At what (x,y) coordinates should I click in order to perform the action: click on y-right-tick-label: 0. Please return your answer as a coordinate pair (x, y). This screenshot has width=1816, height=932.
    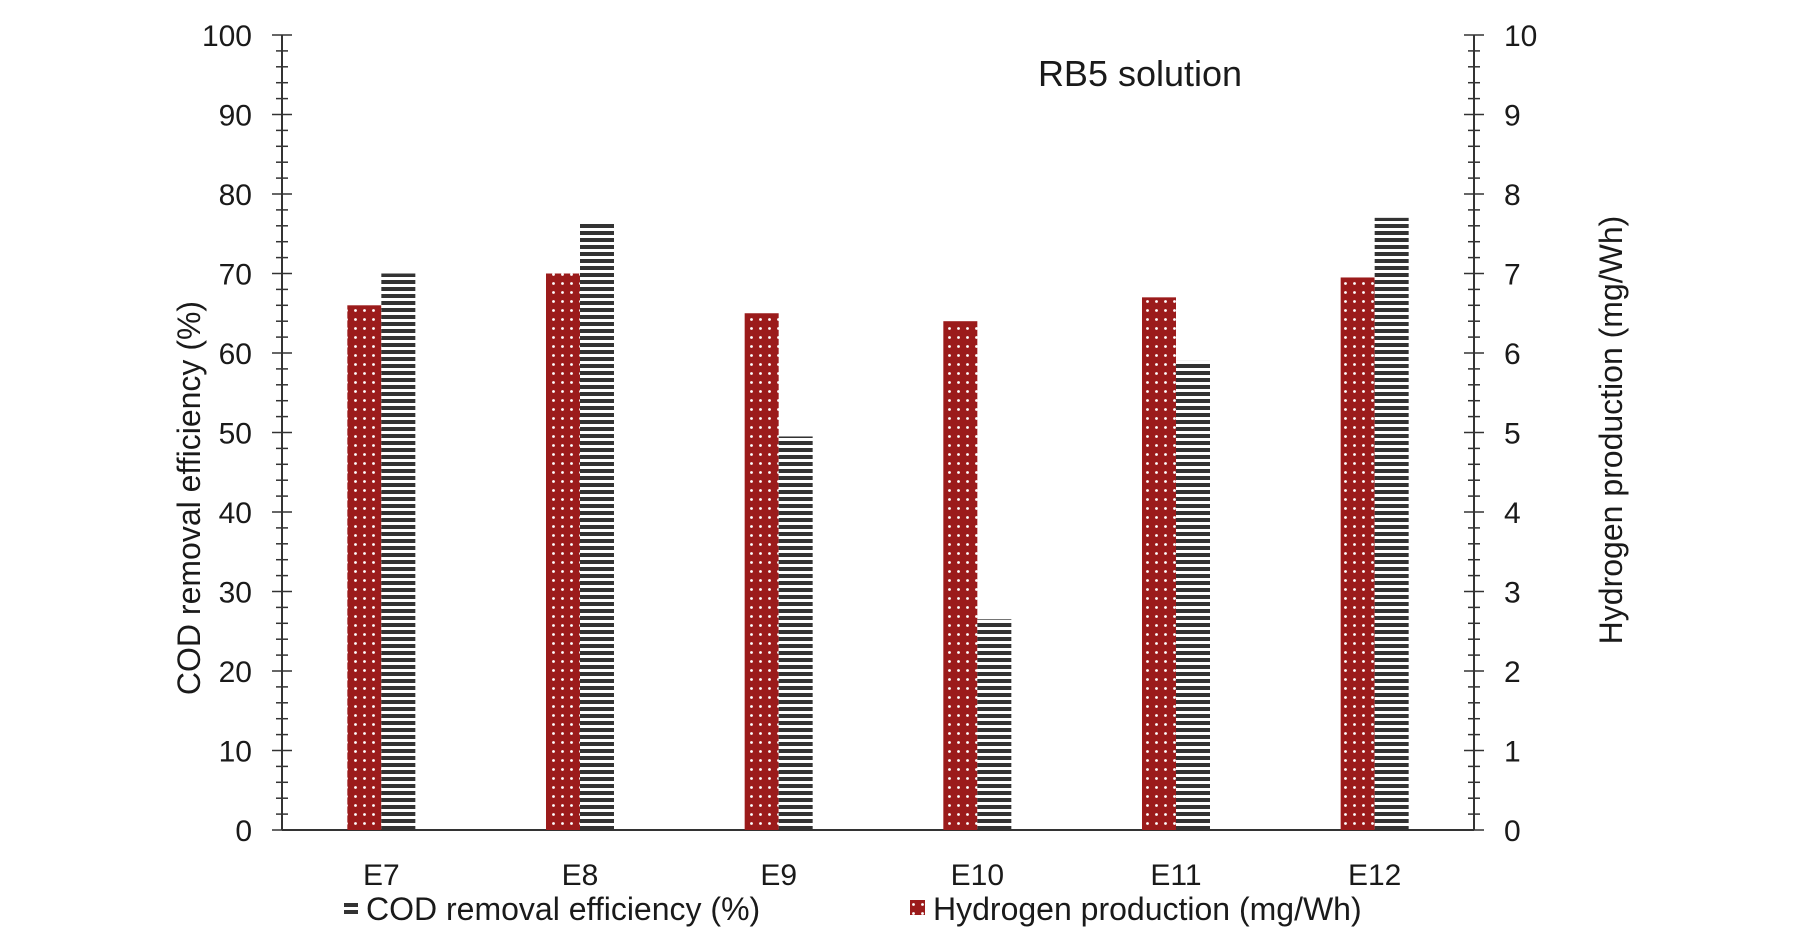
    Looking at the image, I should click on (1512, 831).